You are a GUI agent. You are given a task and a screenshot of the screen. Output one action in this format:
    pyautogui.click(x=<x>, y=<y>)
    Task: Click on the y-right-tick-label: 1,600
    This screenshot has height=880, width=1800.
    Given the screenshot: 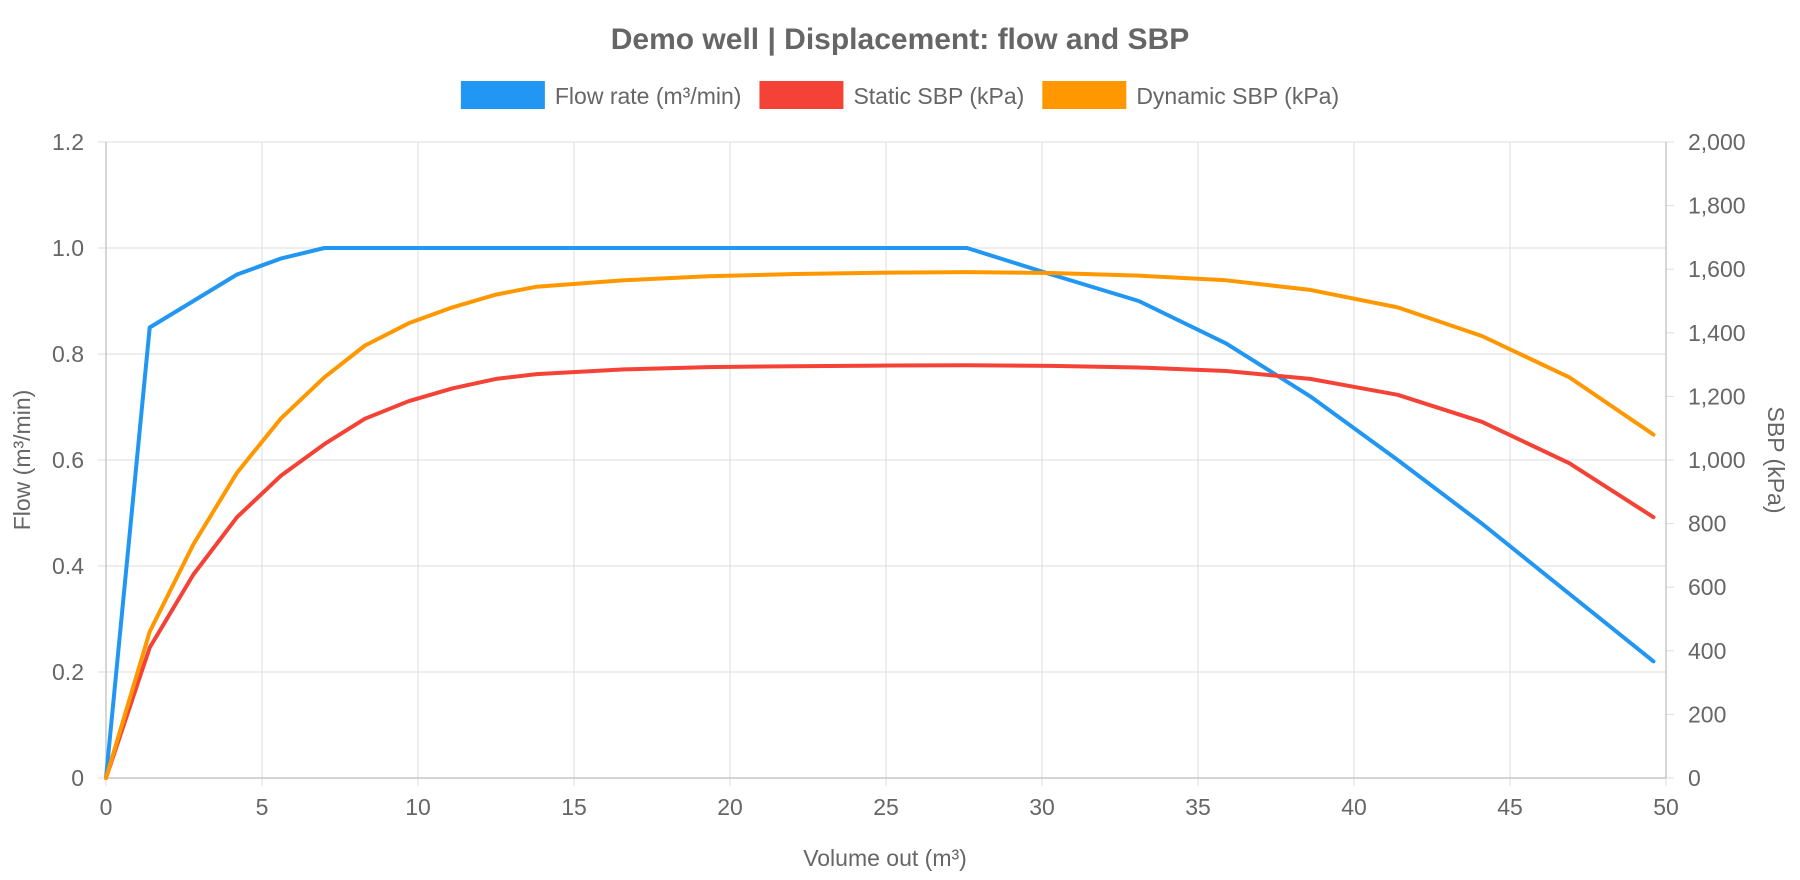 What is the action you would take?
    pyautogui.click(x=1717, y=269)
    